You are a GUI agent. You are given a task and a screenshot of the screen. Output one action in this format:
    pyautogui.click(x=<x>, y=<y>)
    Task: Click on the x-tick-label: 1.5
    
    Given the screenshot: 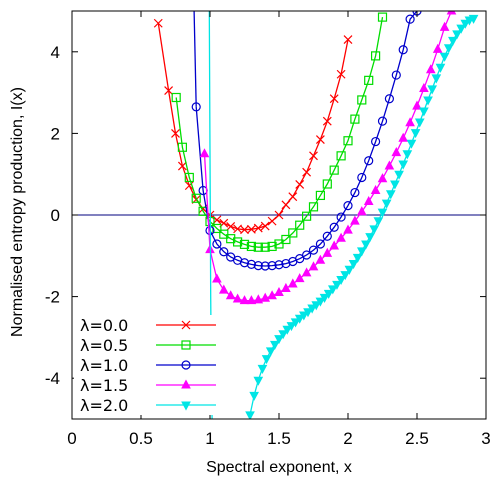 What is the action you would take?
    pyautogui.click(x=279, y=438)
    